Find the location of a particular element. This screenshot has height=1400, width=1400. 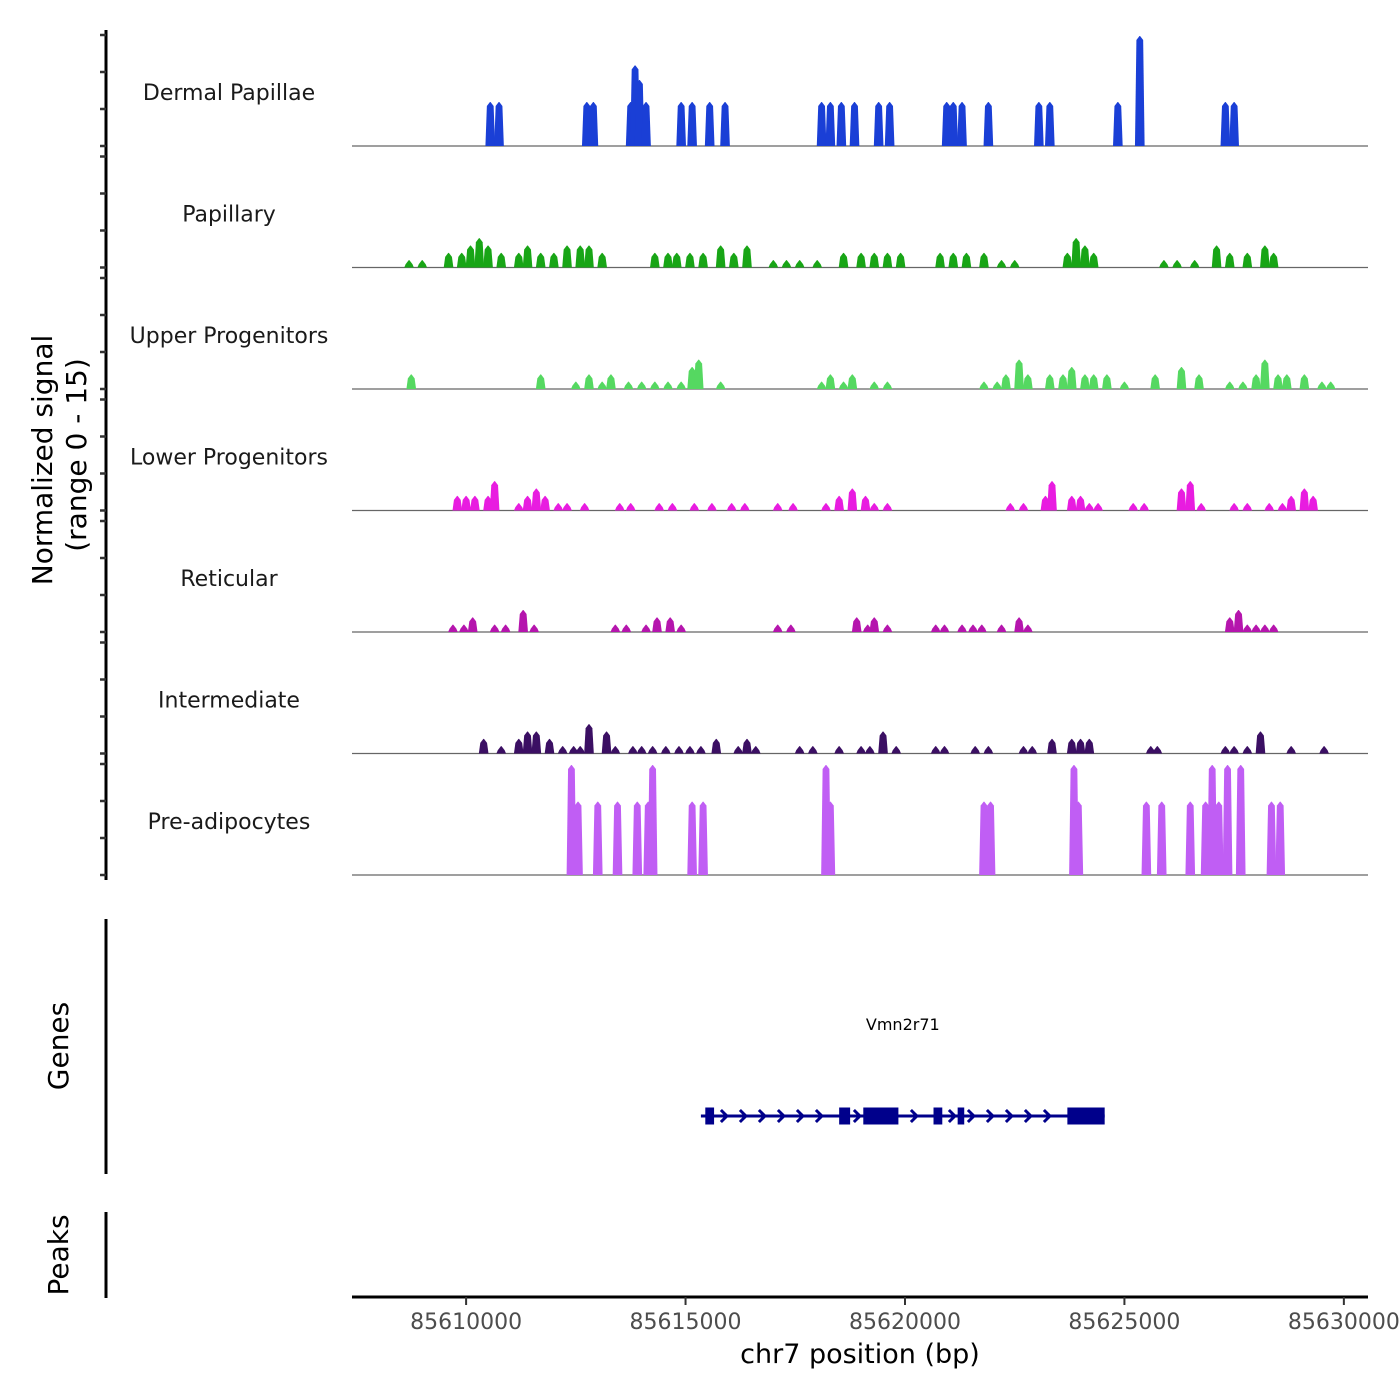

track-label: Lower Progenitors is located at coordinates (229, 458).